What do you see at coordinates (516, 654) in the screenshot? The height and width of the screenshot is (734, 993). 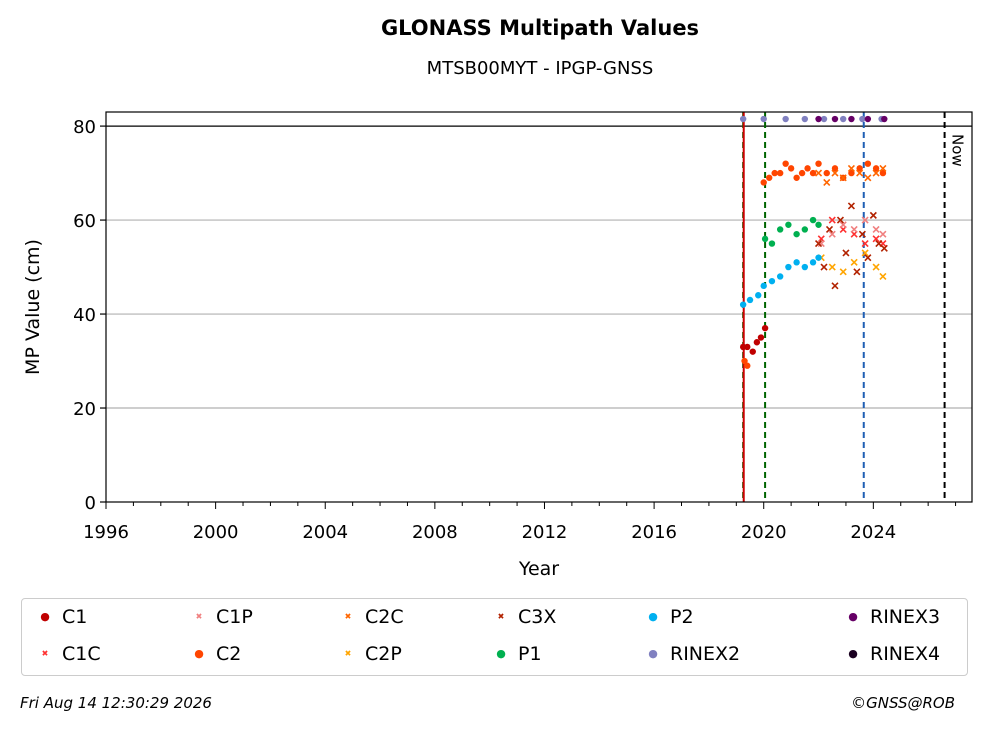 I see `legend-item-p1: ● P1` at bounding box center [516, 654].